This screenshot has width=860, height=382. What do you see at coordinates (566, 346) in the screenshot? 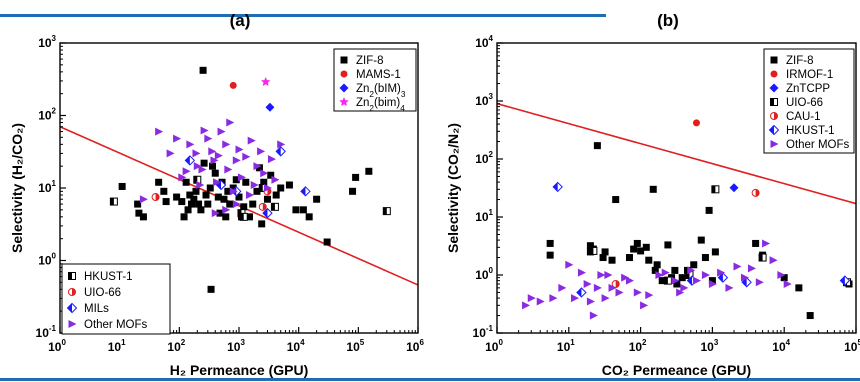
I see `x-tick-label: 10¹` at bounding box center [566, 346].